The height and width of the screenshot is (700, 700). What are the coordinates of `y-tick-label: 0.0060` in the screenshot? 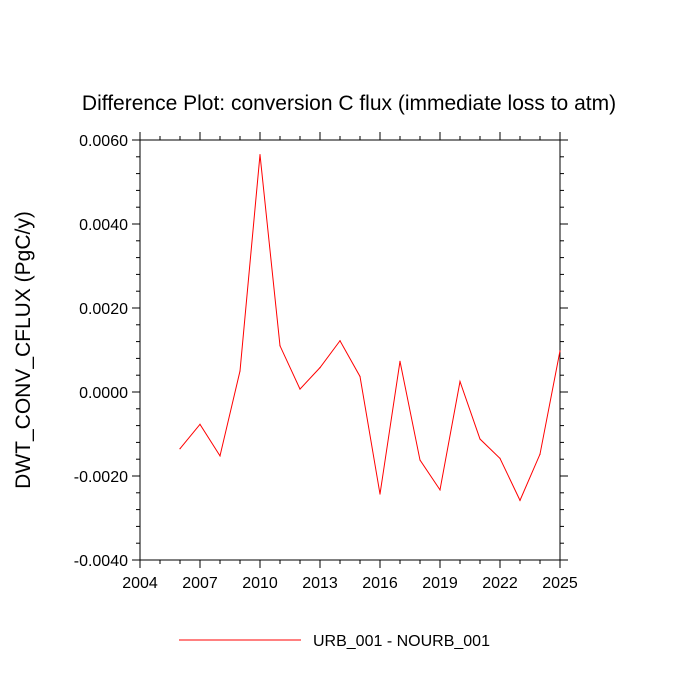 It's located at (103, 141).